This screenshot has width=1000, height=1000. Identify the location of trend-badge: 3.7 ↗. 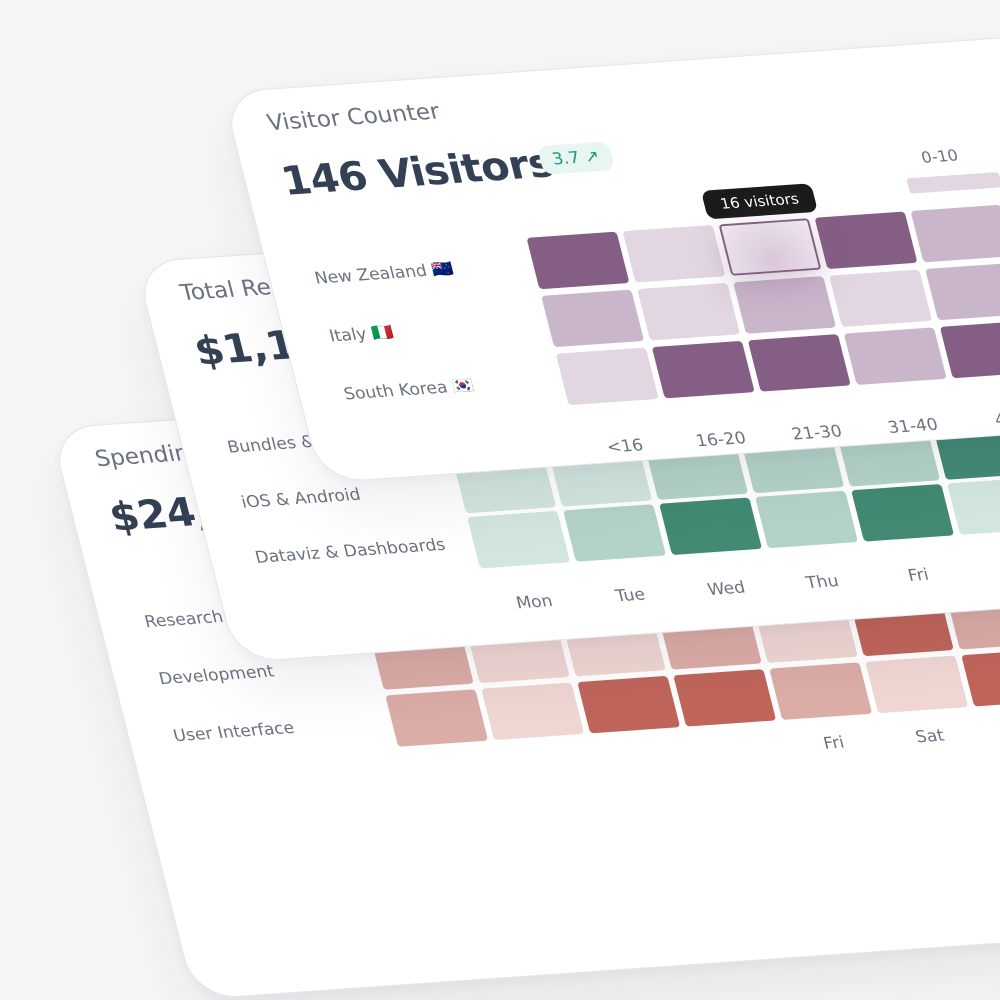
(575, 158).